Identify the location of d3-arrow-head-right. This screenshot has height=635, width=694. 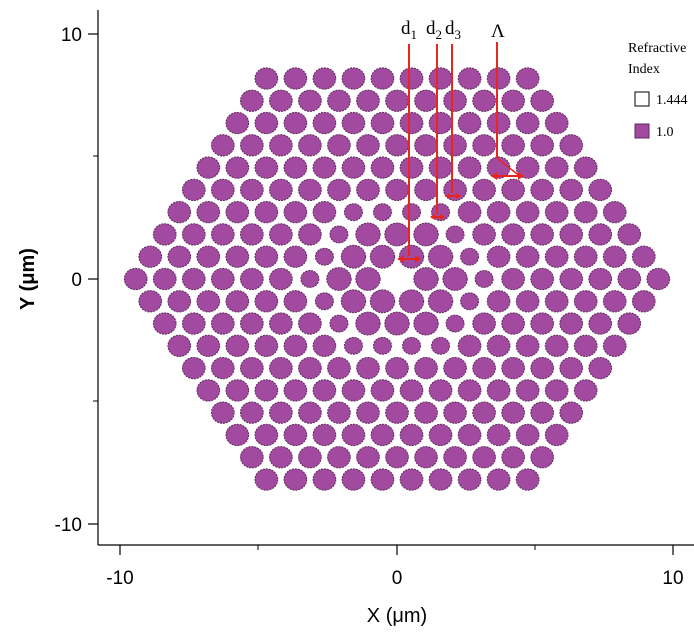
(458, 196).